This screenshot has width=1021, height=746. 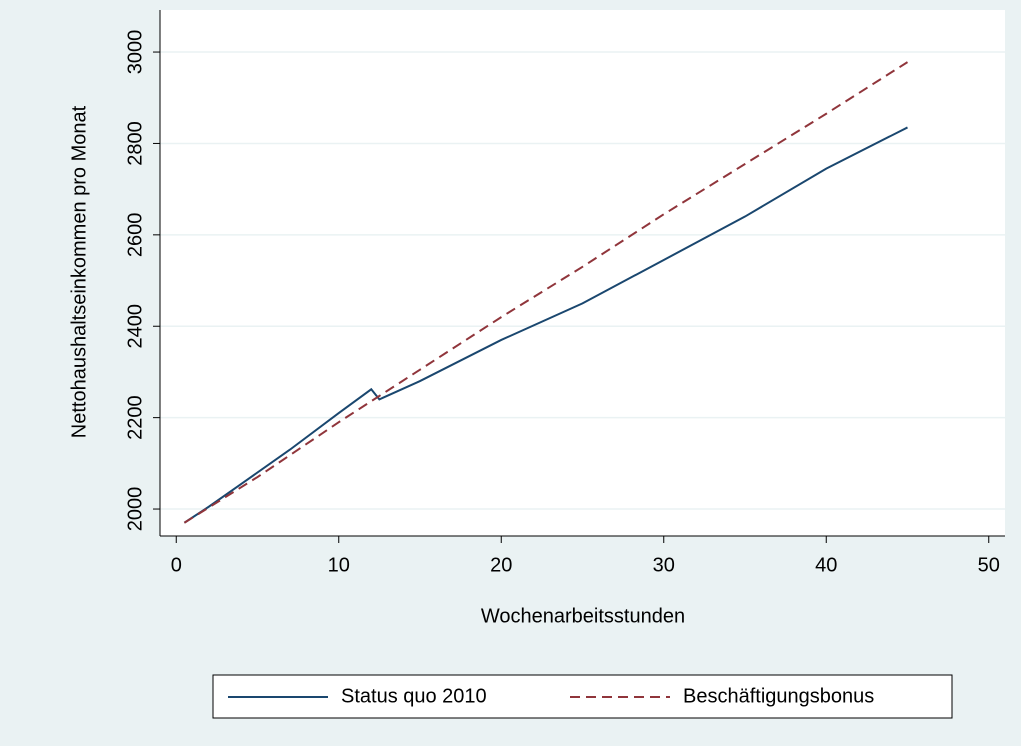 I want to click on x-tick-label: 20, so click(x=501, y=565).